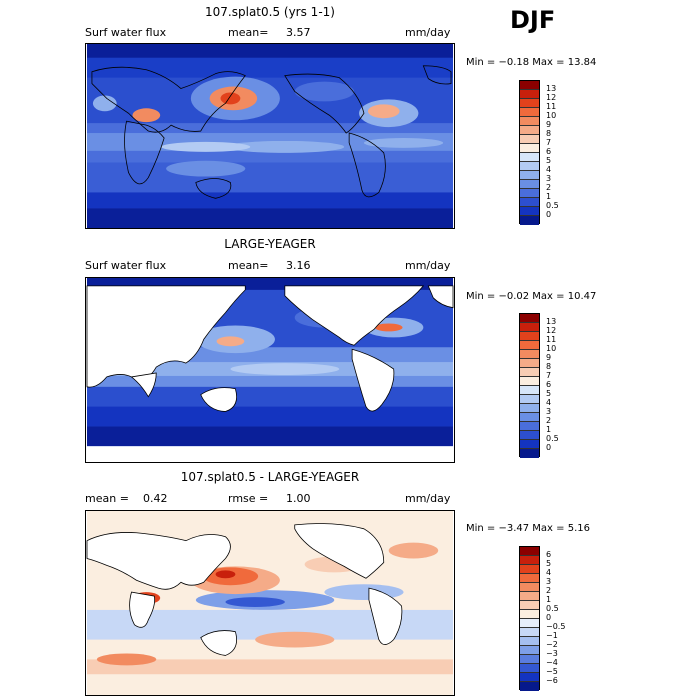 This screenshot has height=700, width=700. What do you see at coordinates (549, 142) in the screenshot?
I see `colorbar-level-label: 7` at bounding box center [549, 142].